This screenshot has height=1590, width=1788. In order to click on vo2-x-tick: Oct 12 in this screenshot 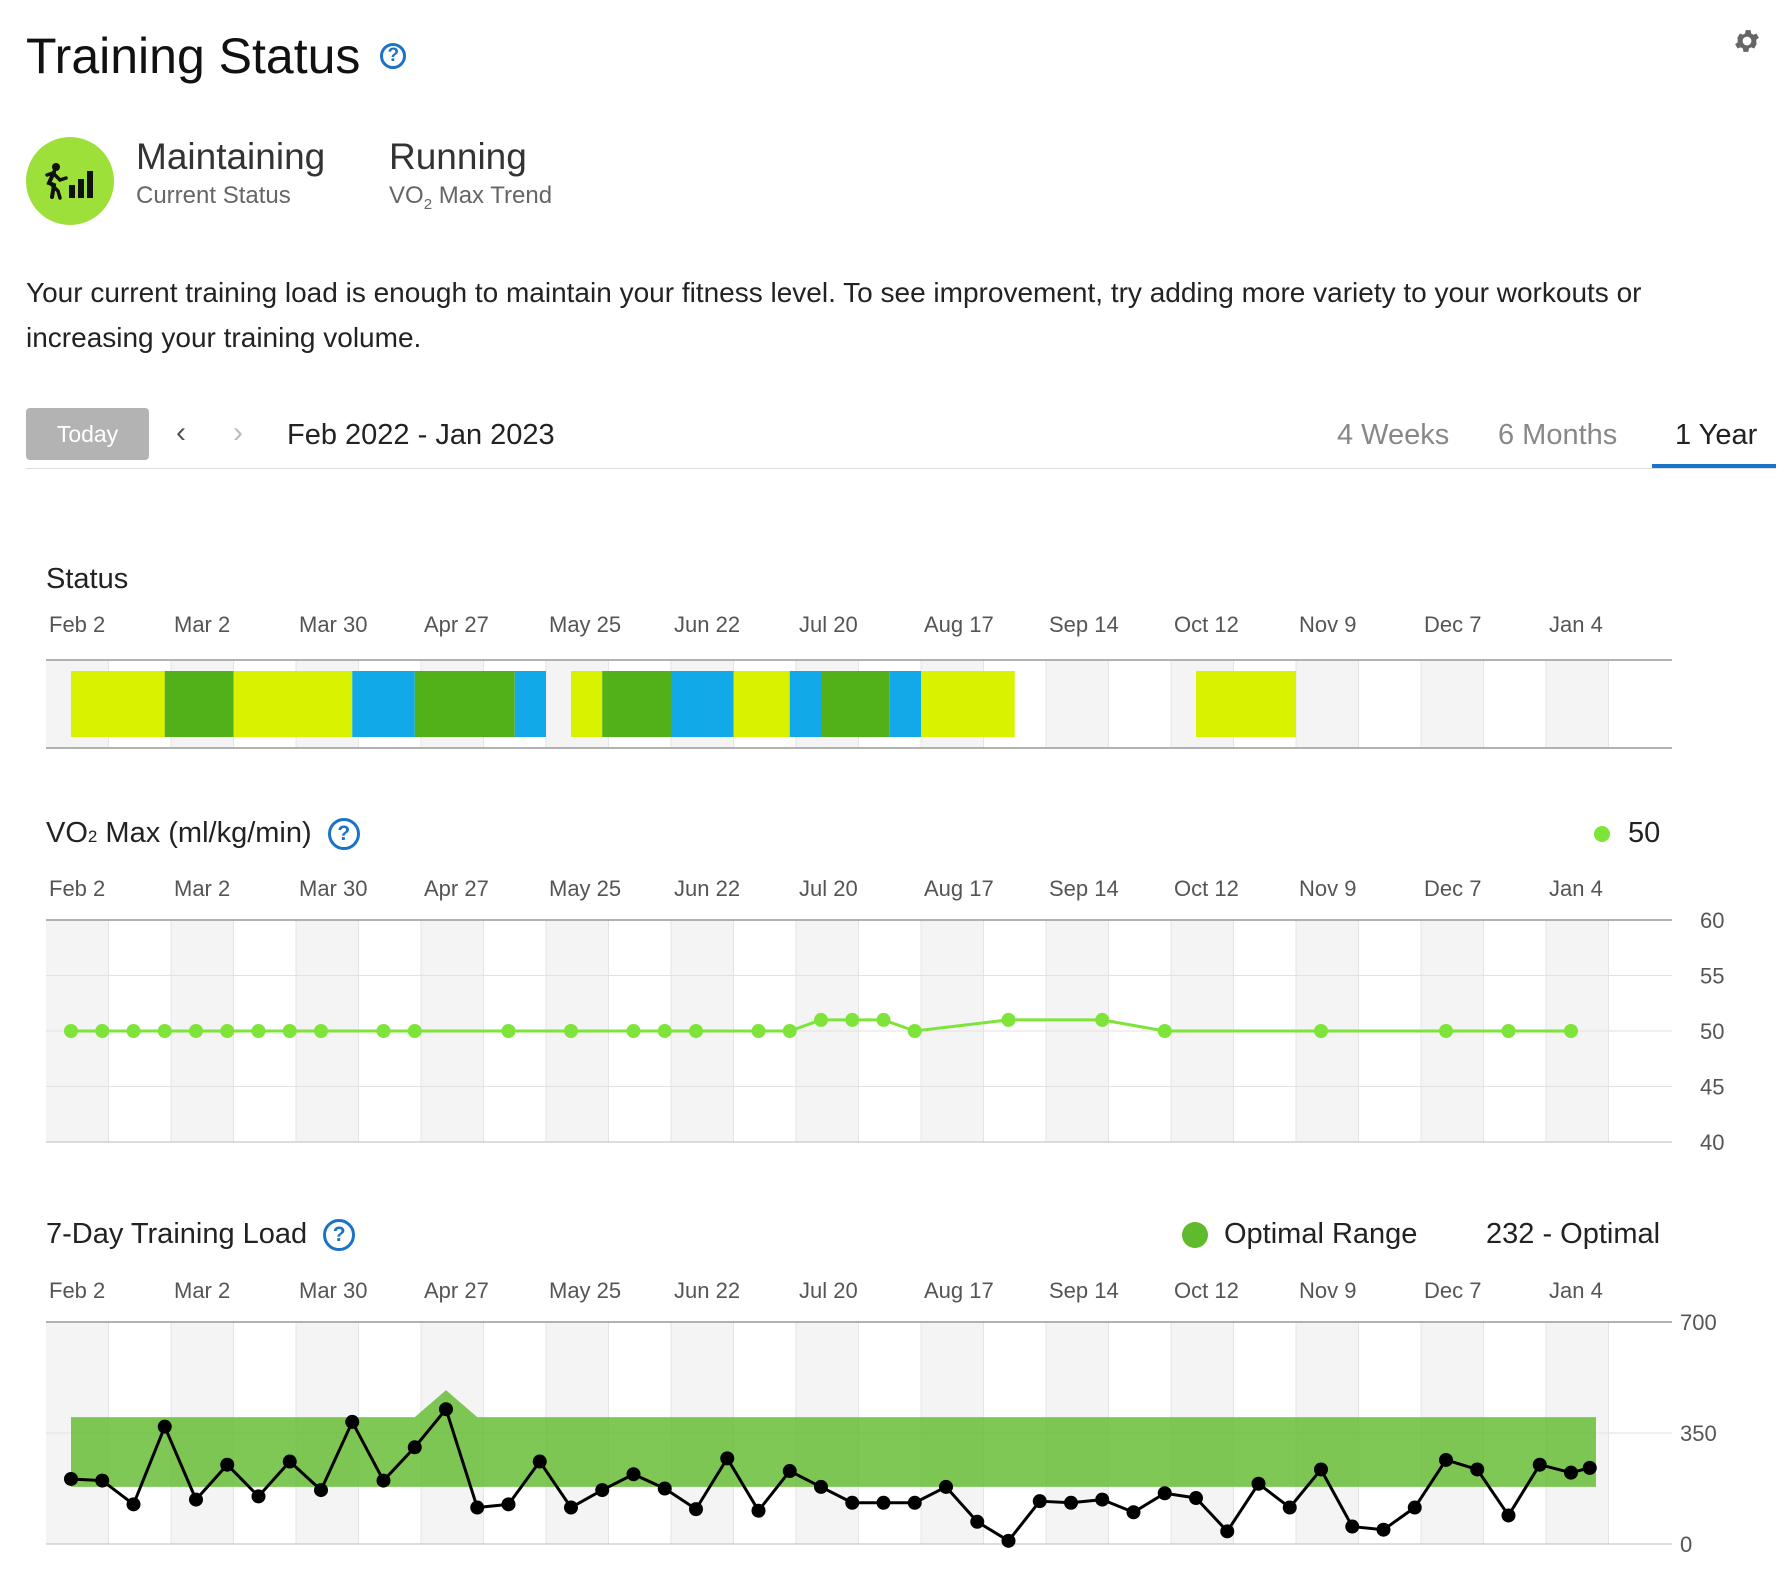, I will do `click(1206, 888)`.